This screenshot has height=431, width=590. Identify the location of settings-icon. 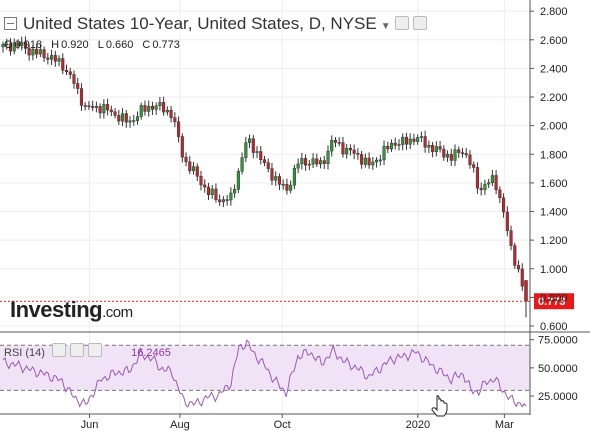
(401, 23).